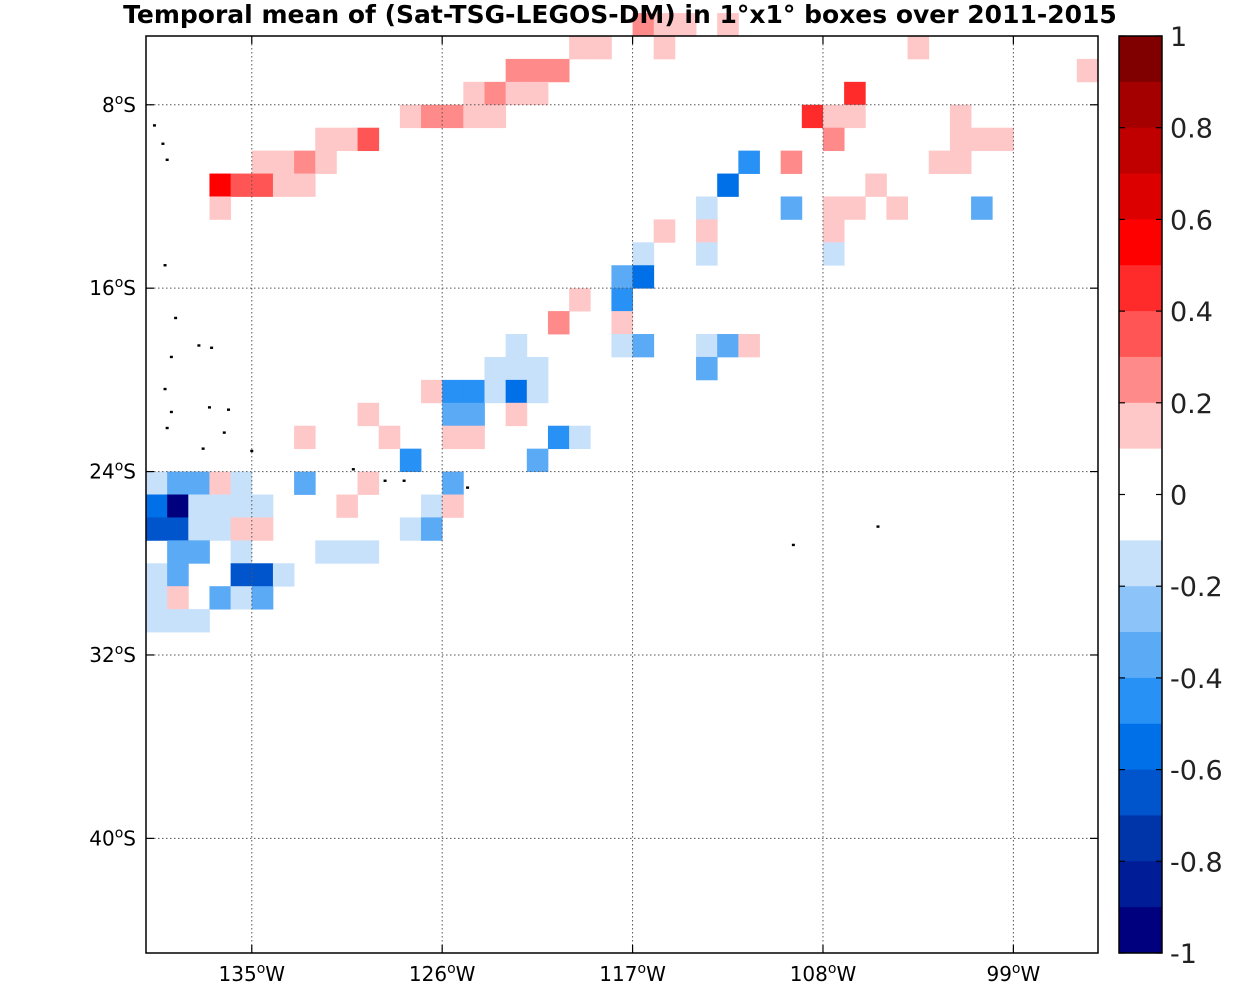  Describe the element at coordinates (1170, 496) in the screenshot. I see `colorbar: 1 0.8 0.6 0.4 0.2 0 -0.2 -0.4 -0.6 -0.8 -1` at that location.